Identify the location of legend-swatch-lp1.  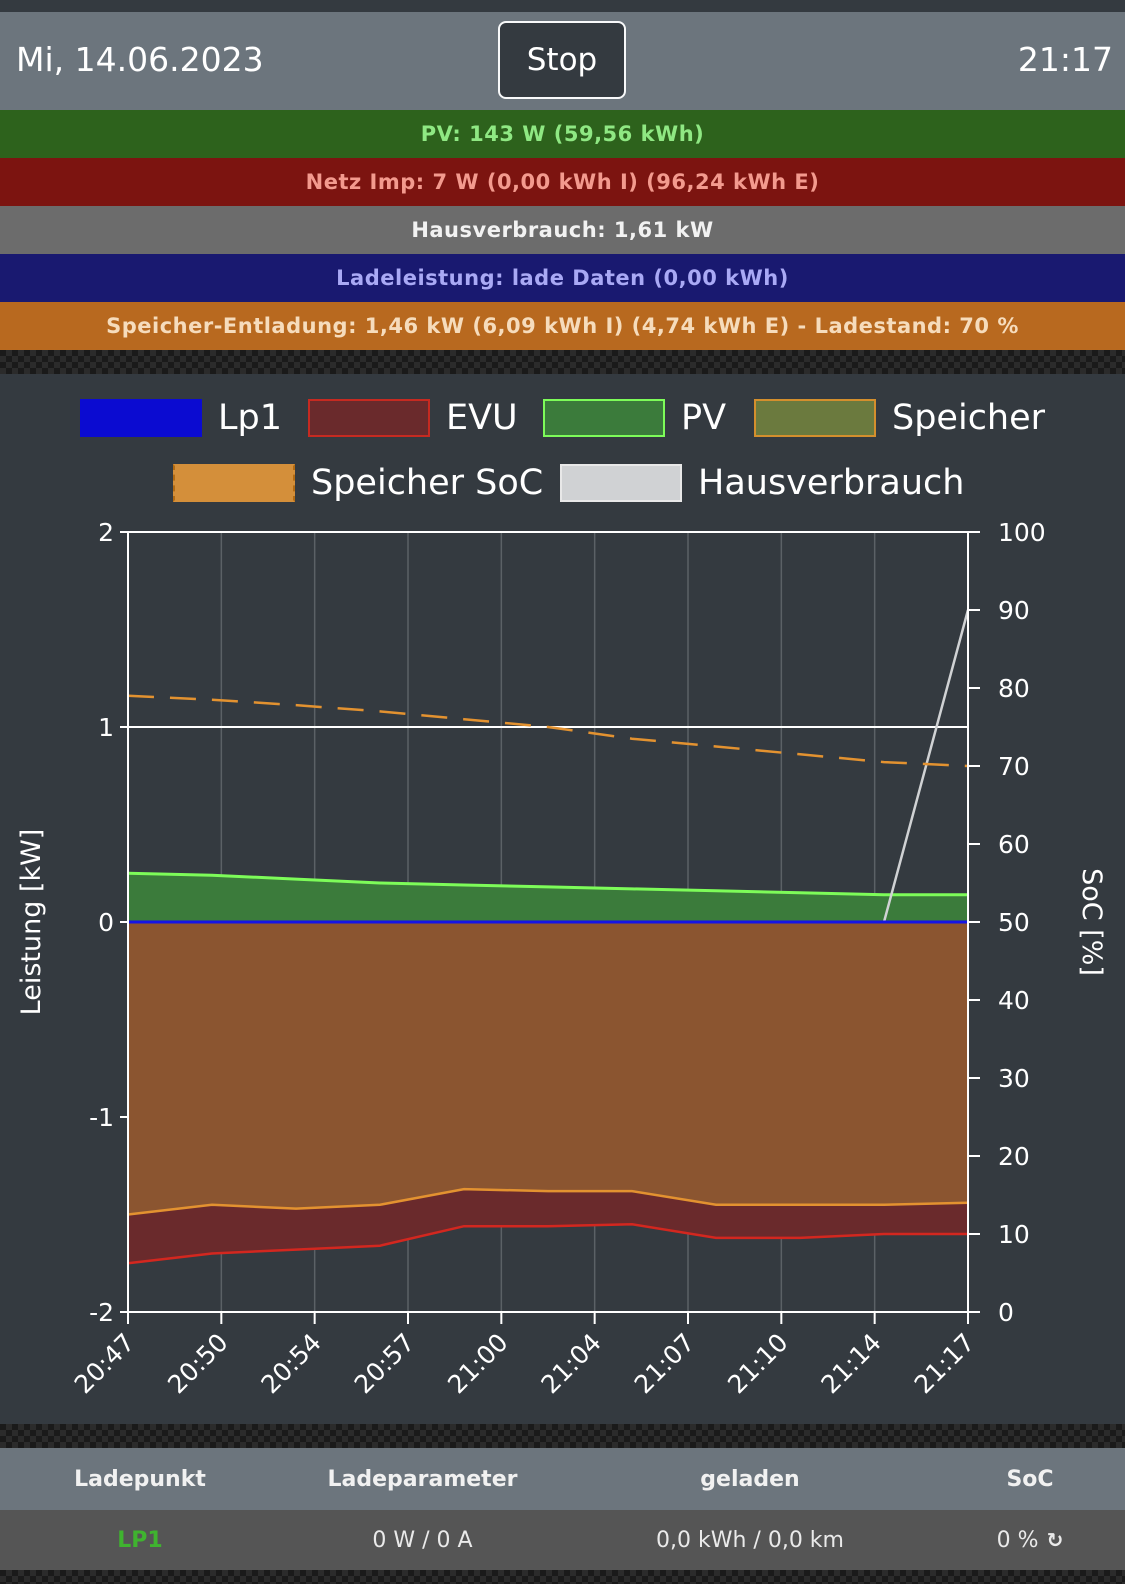
(141, 418).